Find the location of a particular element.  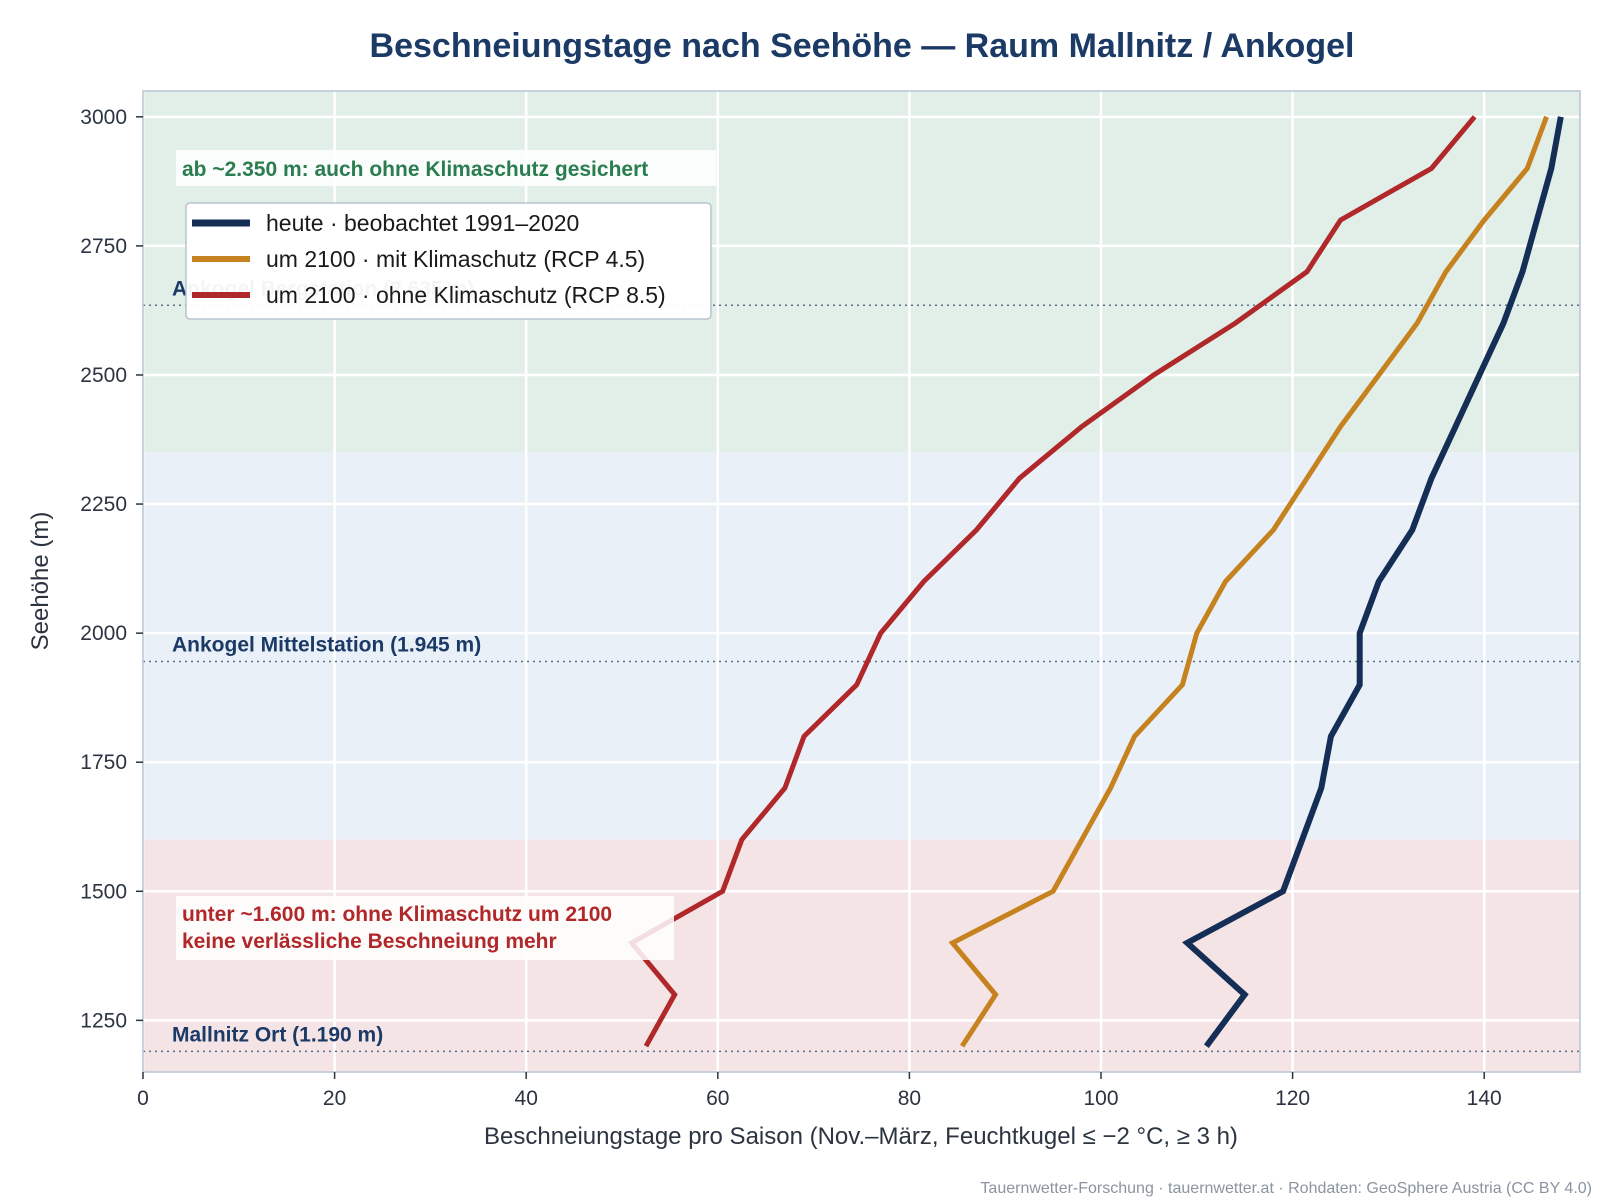

y-tick-label: 1500 is located at coordinates (103, 891).